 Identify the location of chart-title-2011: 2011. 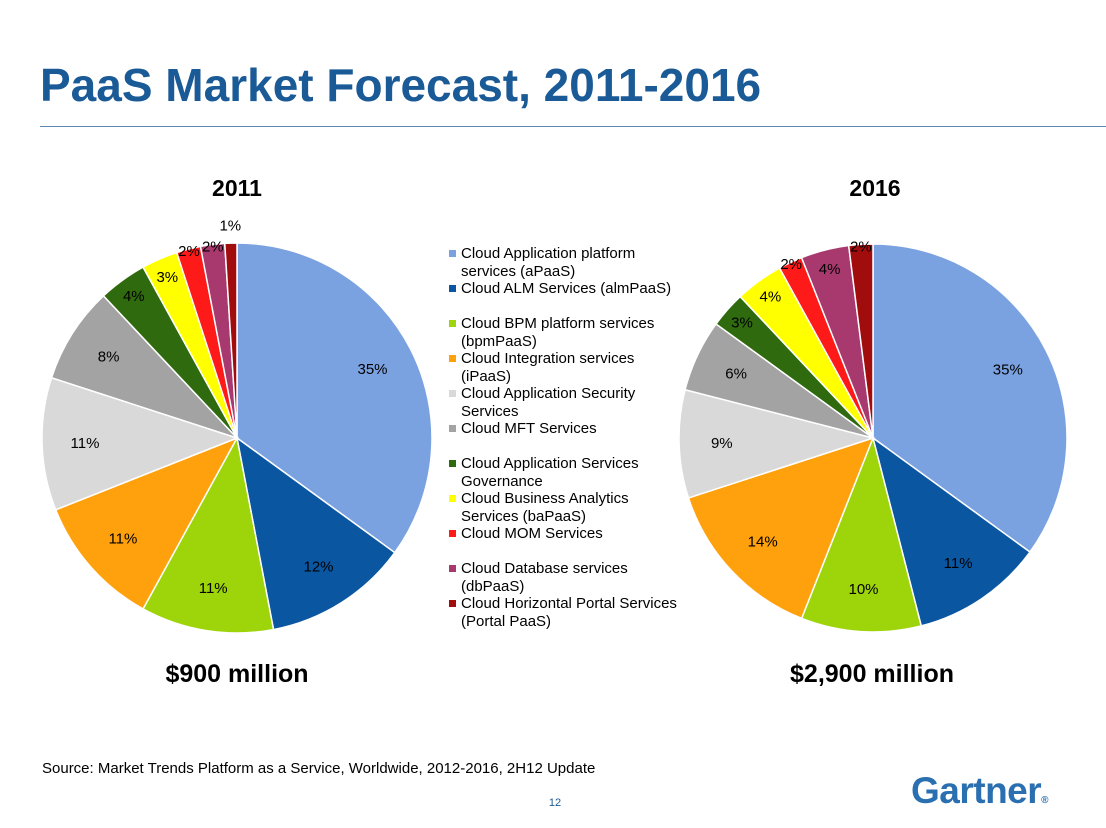
(237, 188).